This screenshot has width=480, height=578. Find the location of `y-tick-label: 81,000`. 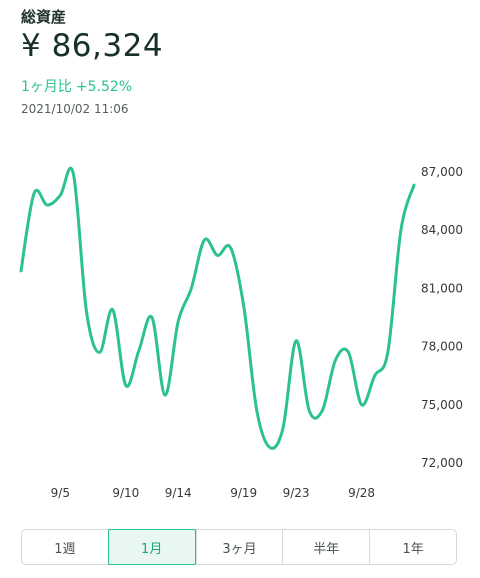

y-tick-label: 81,000 is located at coordinates (442, 288).